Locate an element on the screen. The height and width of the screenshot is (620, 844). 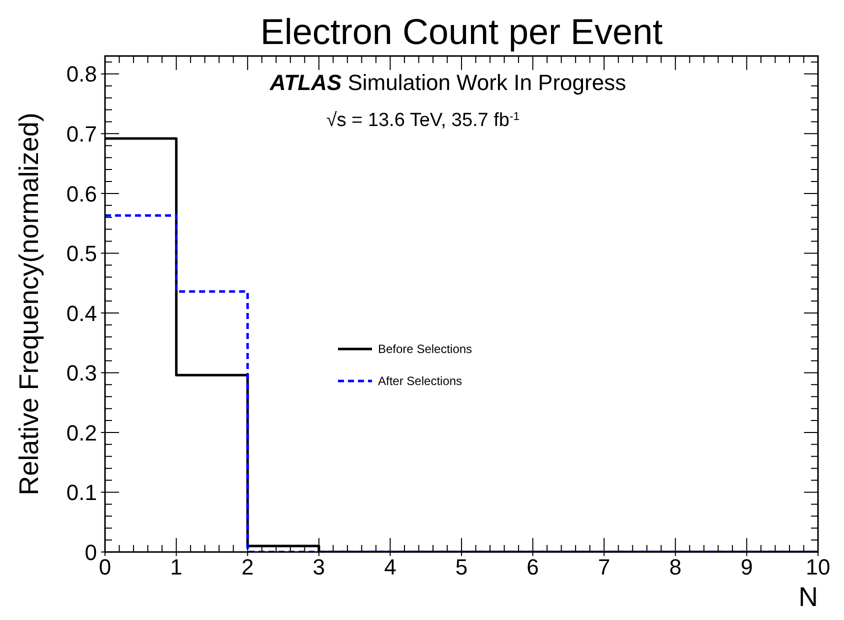
y-tick-label: 0.6 is located at coordinates (81, 193).